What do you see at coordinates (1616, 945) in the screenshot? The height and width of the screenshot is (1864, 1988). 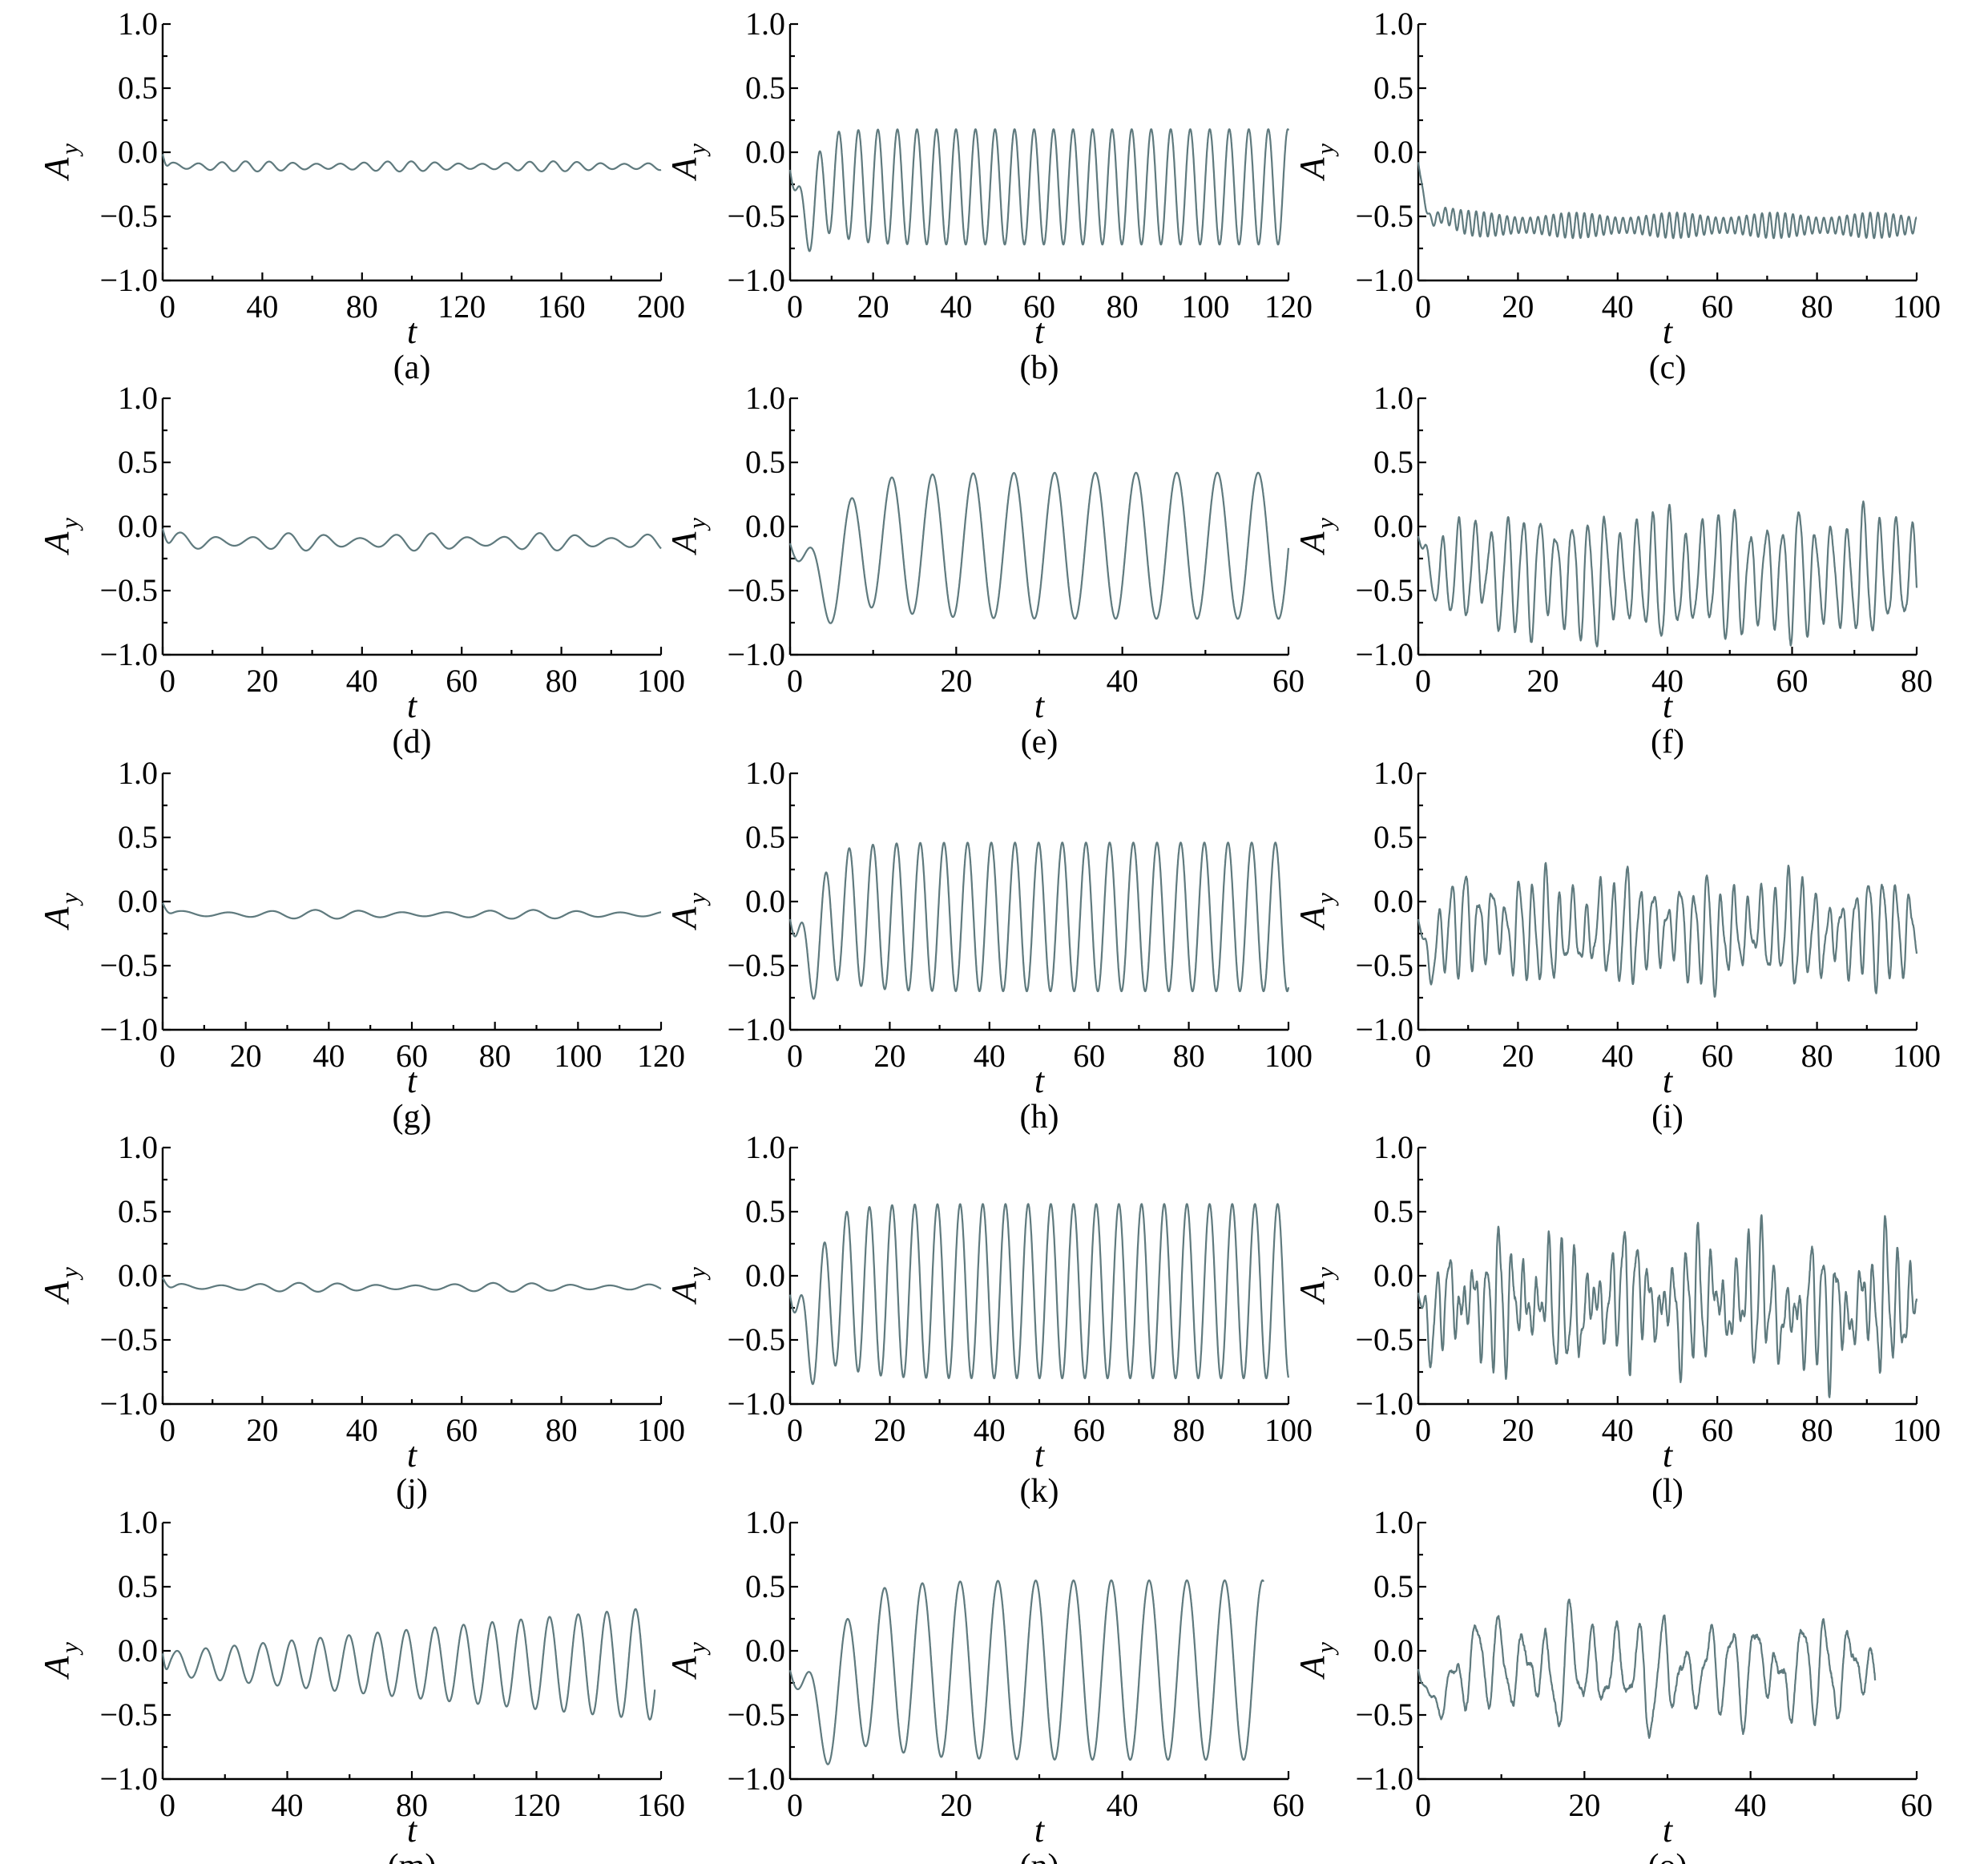 I see `panel-i: 1.0 0.5 0.0 −0.5 −1.00 20 40 60 80 100 t Ay (i)` at bounding box center [1616, 945].